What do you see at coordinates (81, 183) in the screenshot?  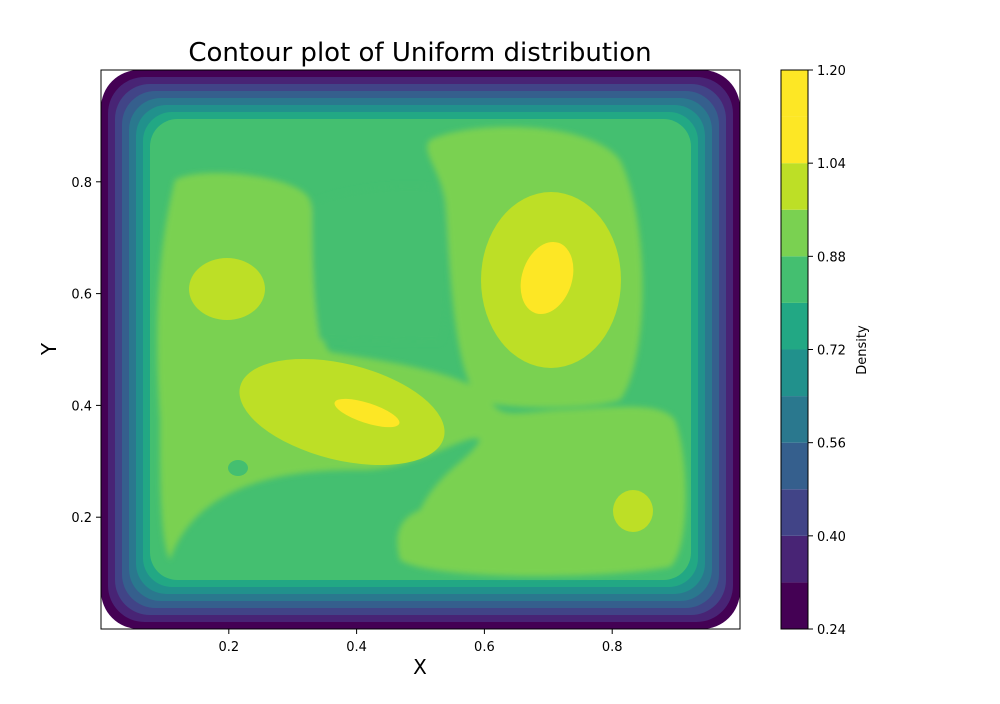 I see `y-tick-label: 0.8` at bounding box center [81, 183].